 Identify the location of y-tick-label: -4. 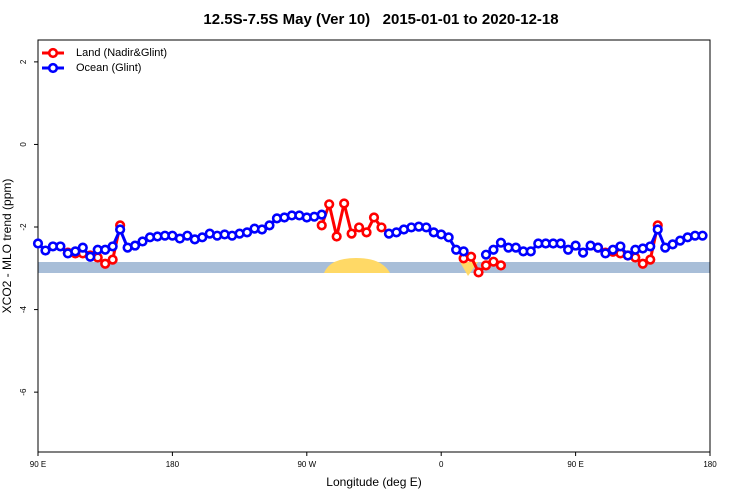
(23, 309).